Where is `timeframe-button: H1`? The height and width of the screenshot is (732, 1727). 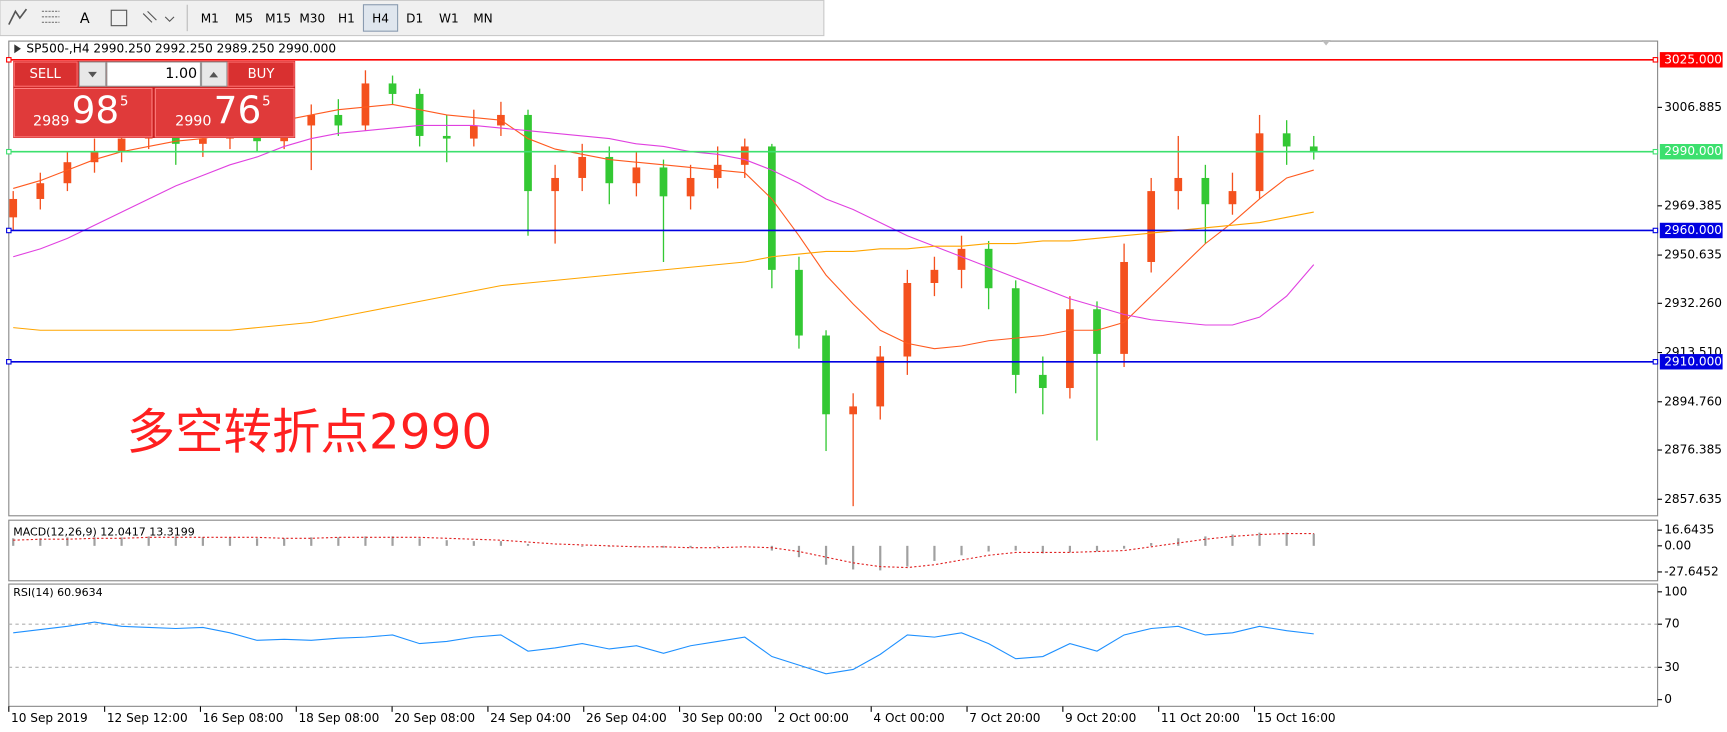 timeframe-button: H1 is located at coordinates (346, 19).